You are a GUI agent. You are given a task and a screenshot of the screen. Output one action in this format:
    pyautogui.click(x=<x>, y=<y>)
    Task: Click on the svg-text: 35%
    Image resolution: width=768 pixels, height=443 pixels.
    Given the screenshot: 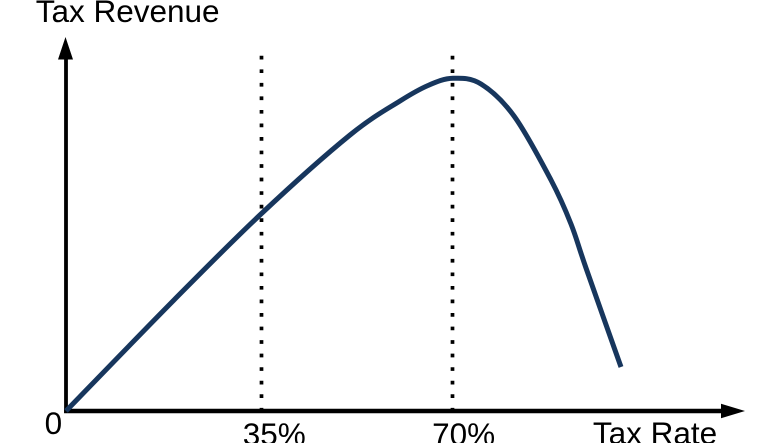 What is the action you would take?
    pyautogui.click(x=274, y=429)
    